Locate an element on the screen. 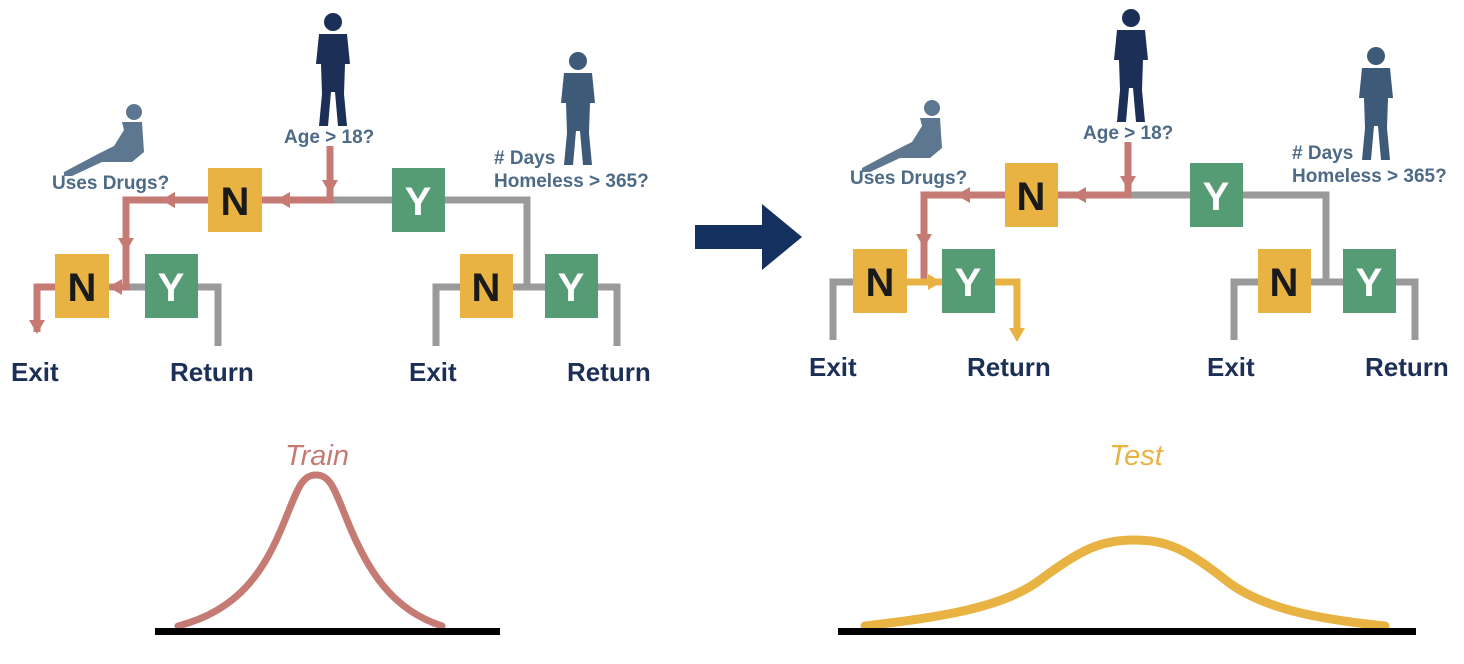  train-baseline is located at coordinates (327, 631).